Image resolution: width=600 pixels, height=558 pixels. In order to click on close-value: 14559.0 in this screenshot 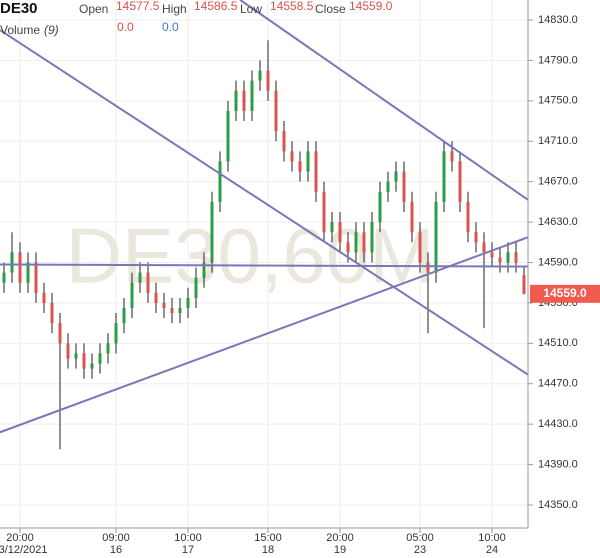, I will do `click(371, 6)`.